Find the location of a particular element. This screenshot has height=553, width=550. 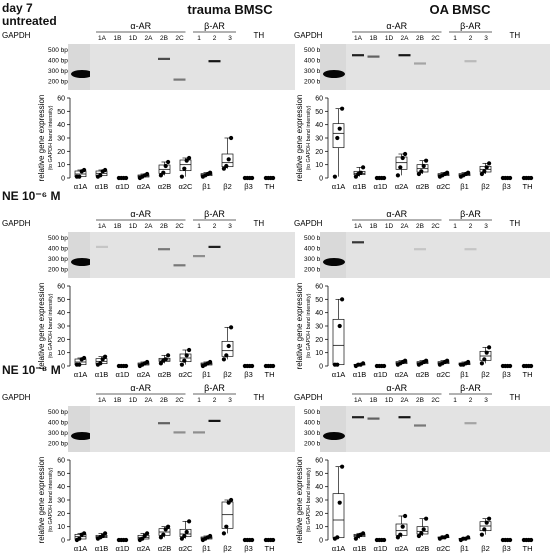

gapdh-gel is located at coordinates (334, 429).